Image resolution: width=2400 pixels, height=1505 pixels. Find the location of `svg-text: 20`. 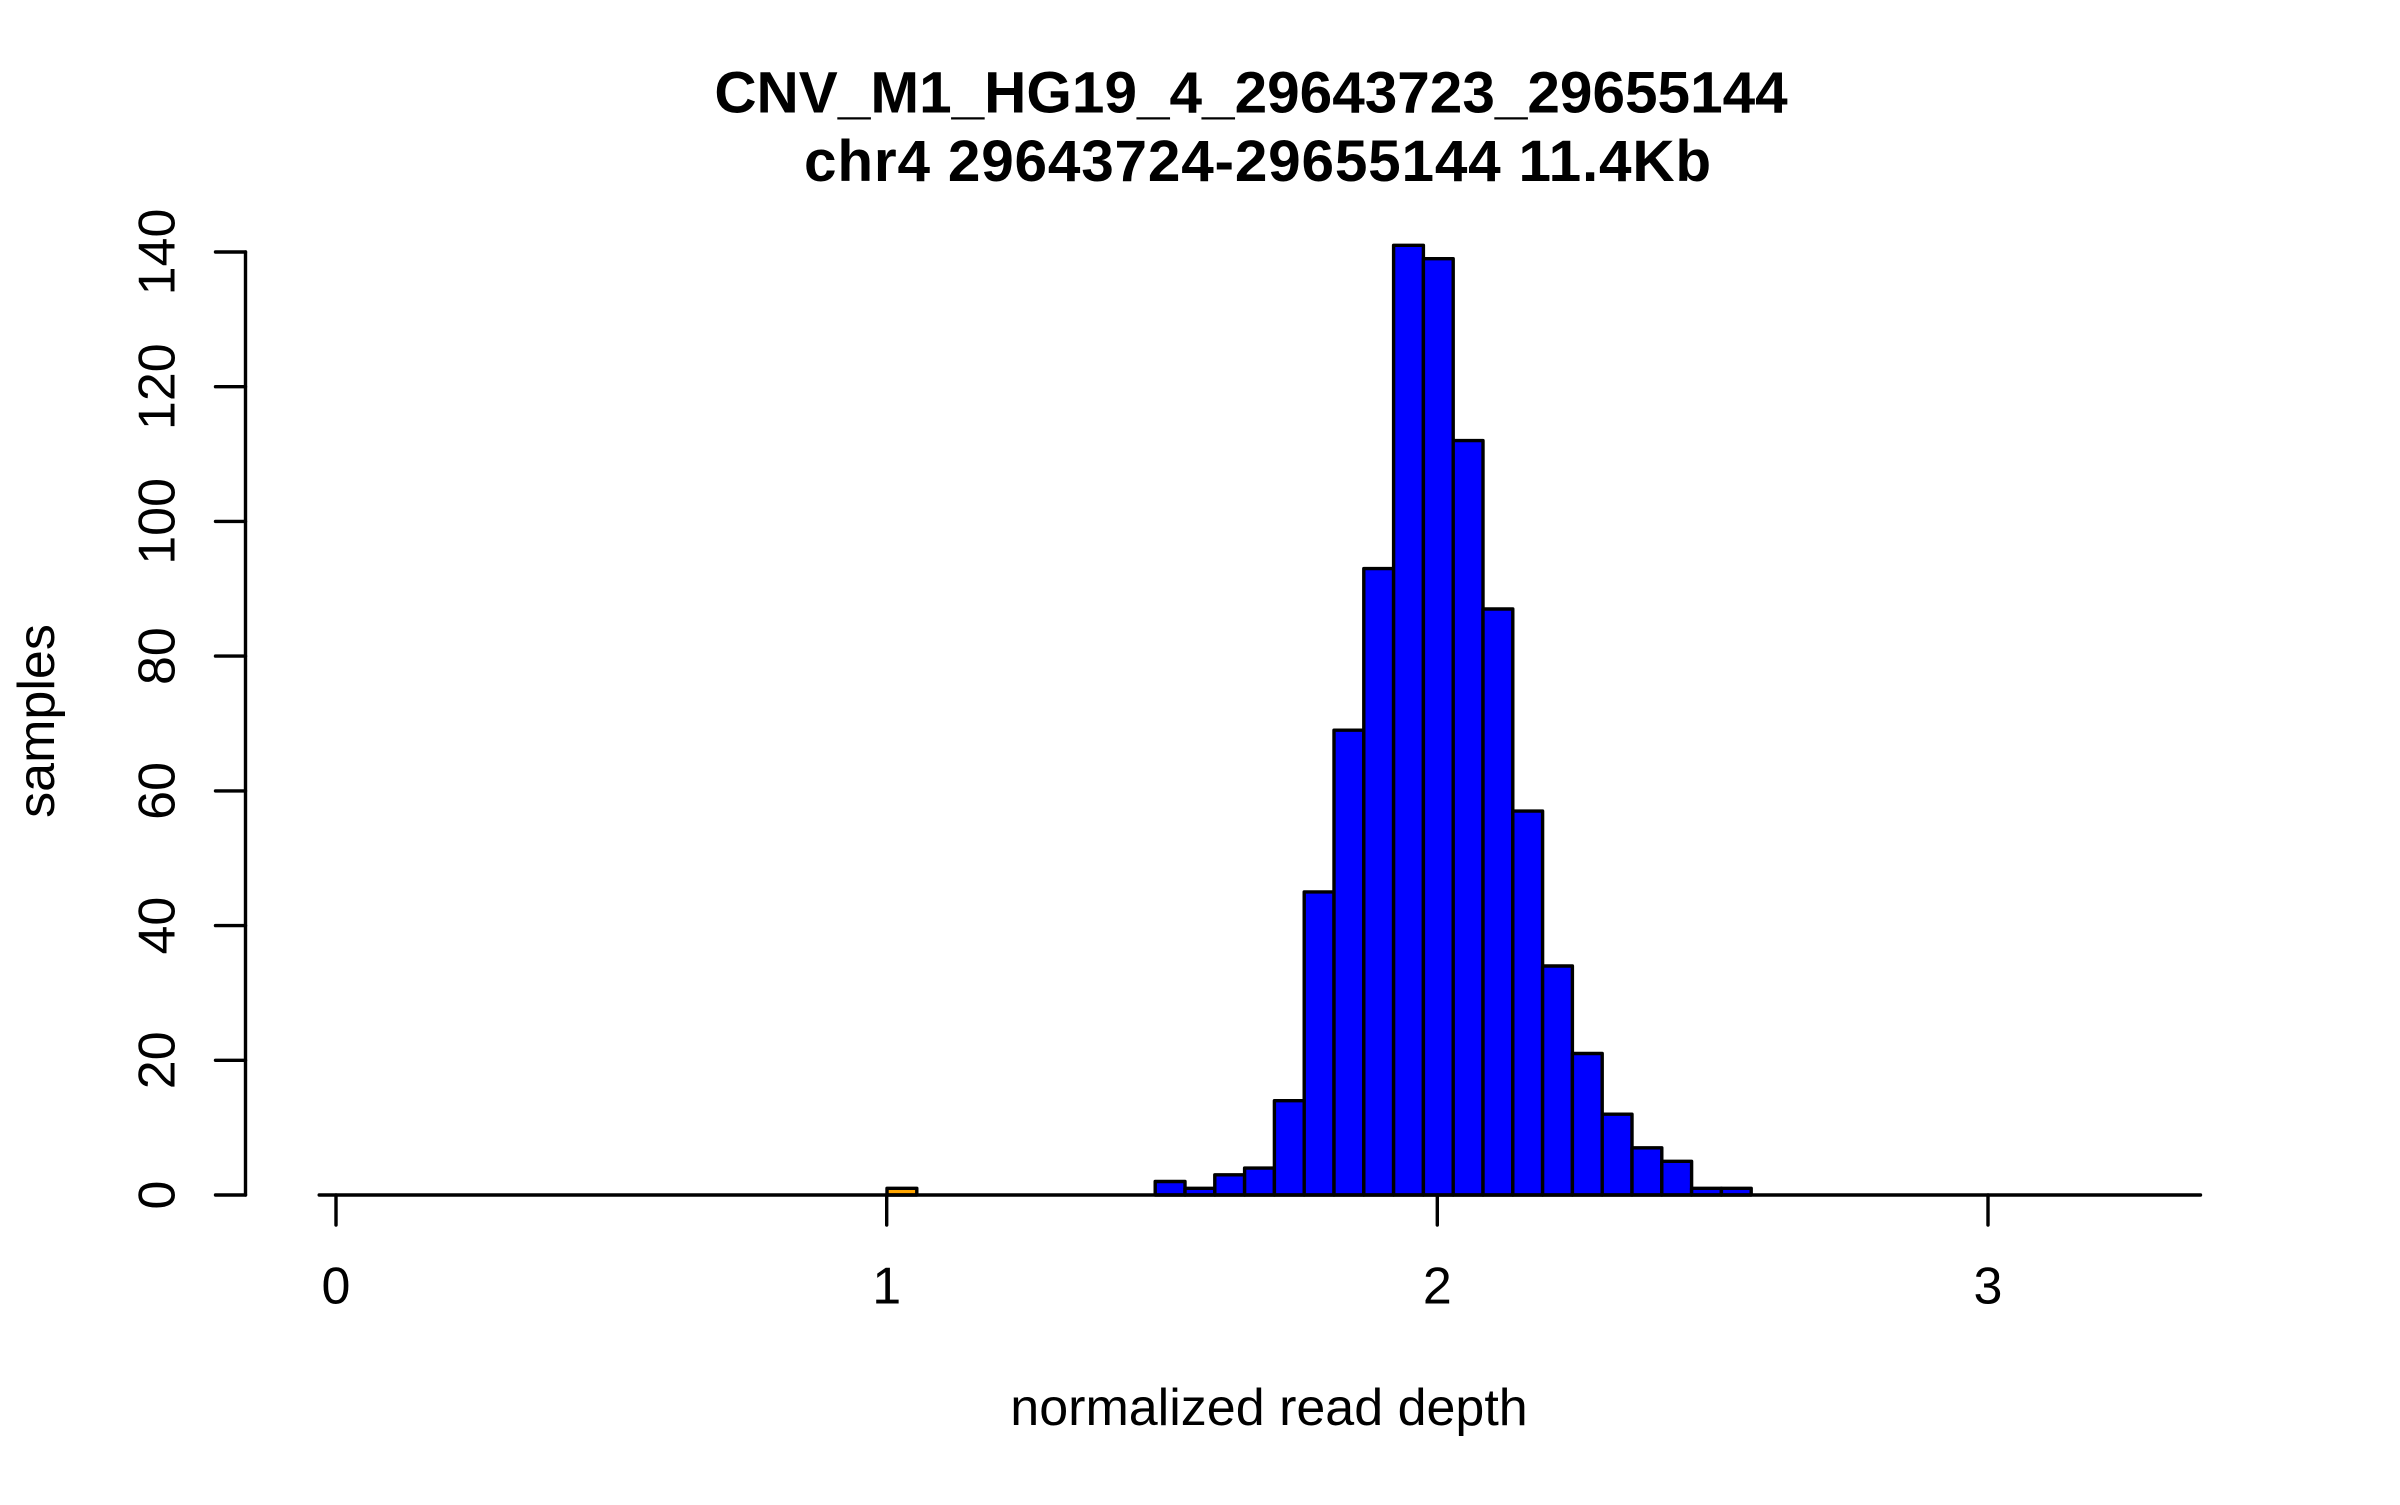

svg-text: 20 is located at coordinates (158, 1060).